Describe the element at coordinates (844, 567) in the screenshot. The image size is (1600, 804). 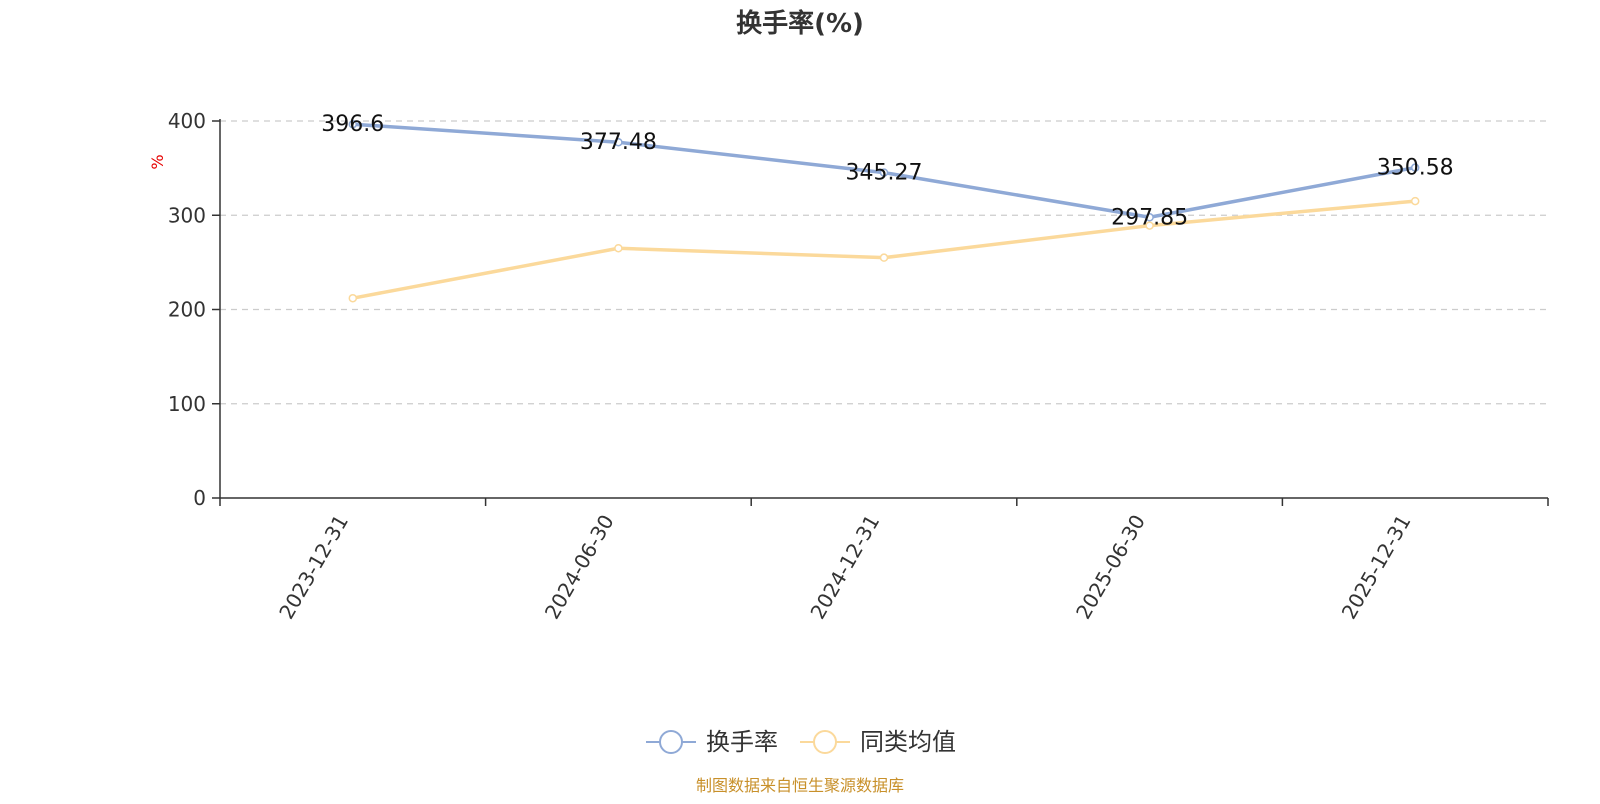
I see `x-tick-label: 2024-12-31` at that location.